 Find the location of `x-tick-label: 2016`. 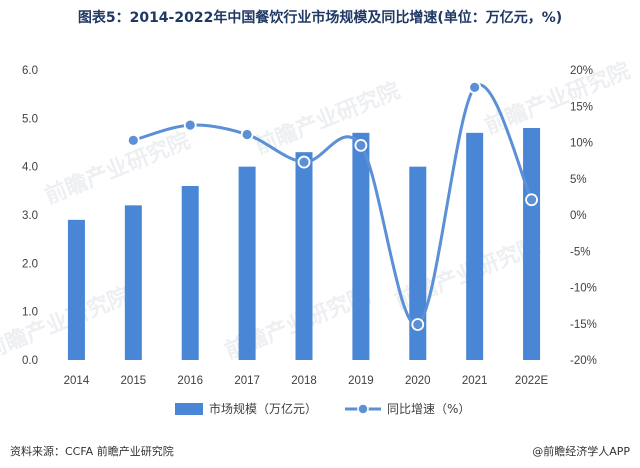

x-tick-label: 2016 is located at coordinates (190, 381).